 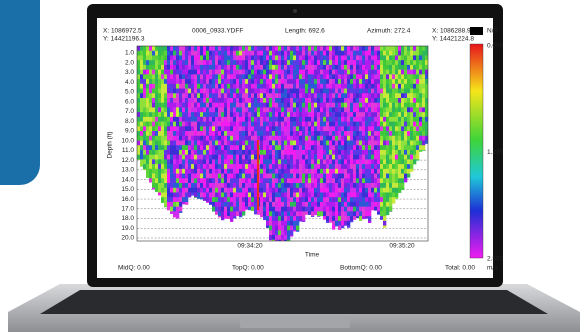 What do you see at coordinates (495, 46) in the screenshot?
I see `colorbar-label: 0.000` at bounding box center [495, 46].